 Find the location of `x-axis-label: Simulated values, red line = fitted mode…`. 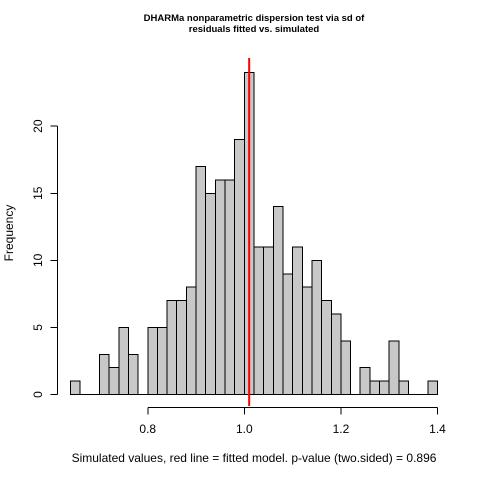

x-axis-label: Simulated values, red line = fitted mode… is located at coordinates (254, 458).